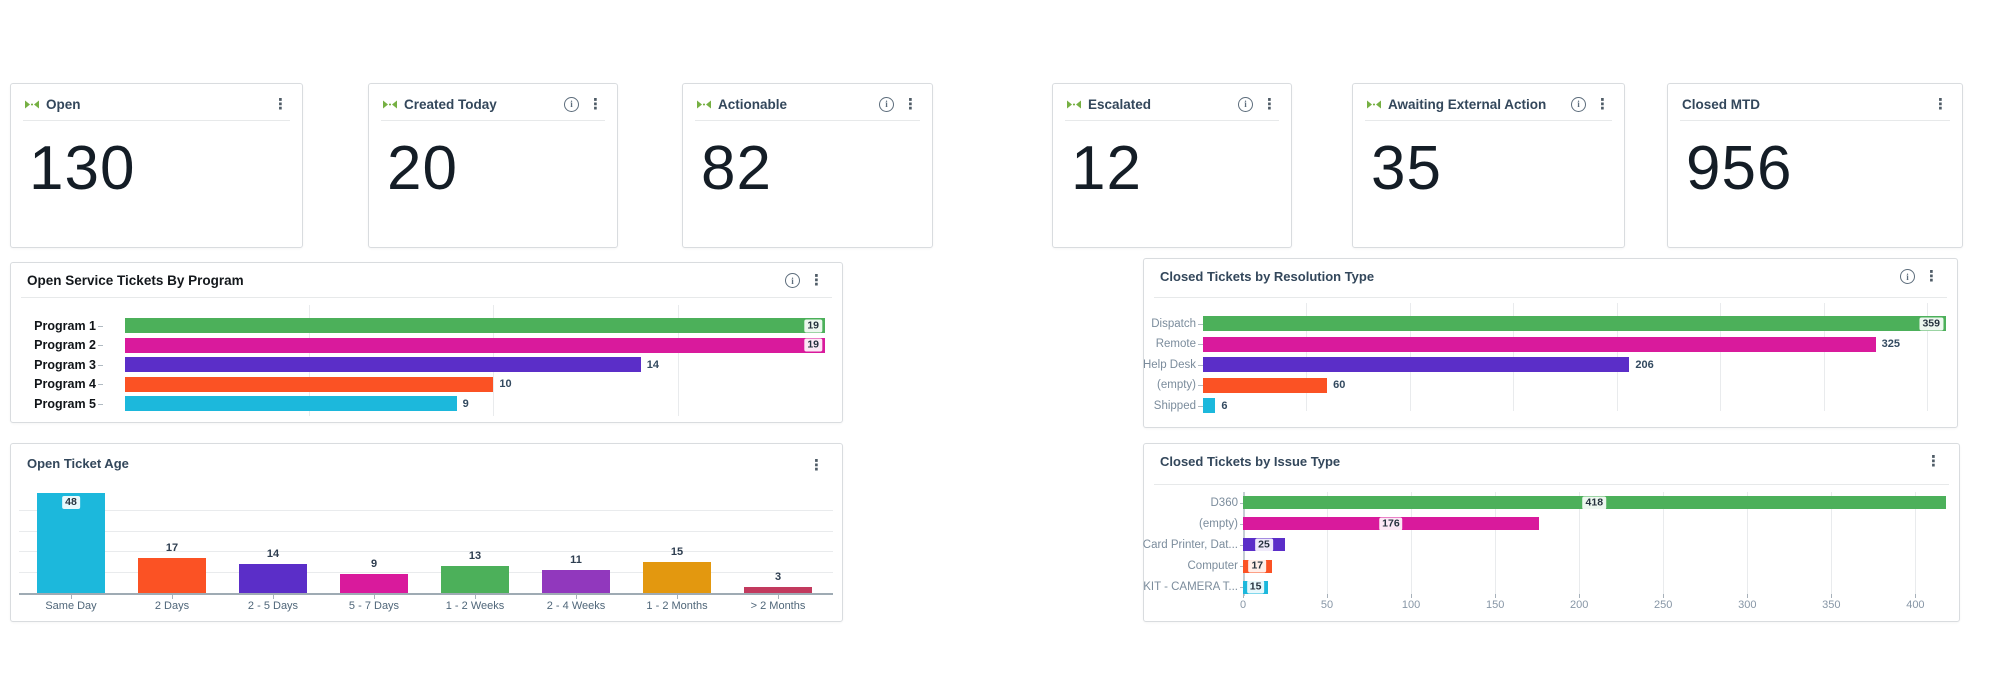 This screenshot has height=700, width=2000. What do you see at coordinates (1495, 605) in the screenshot?
I see `axis-tick-label: 150` at bounding box center [1495, 605].